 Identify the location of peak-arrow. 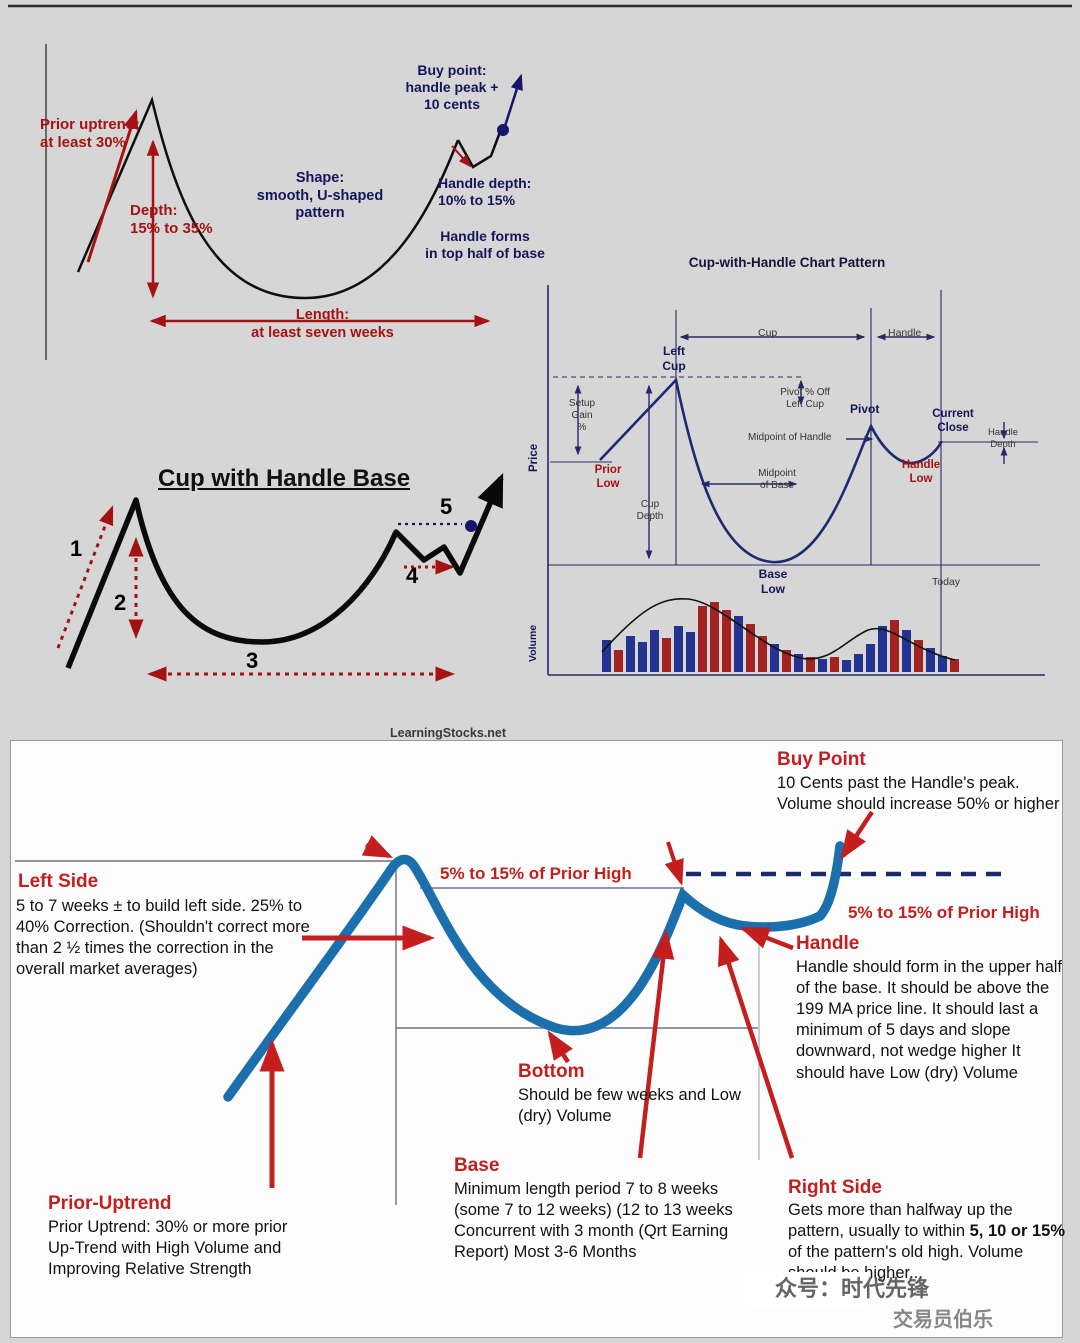
(377, 847).